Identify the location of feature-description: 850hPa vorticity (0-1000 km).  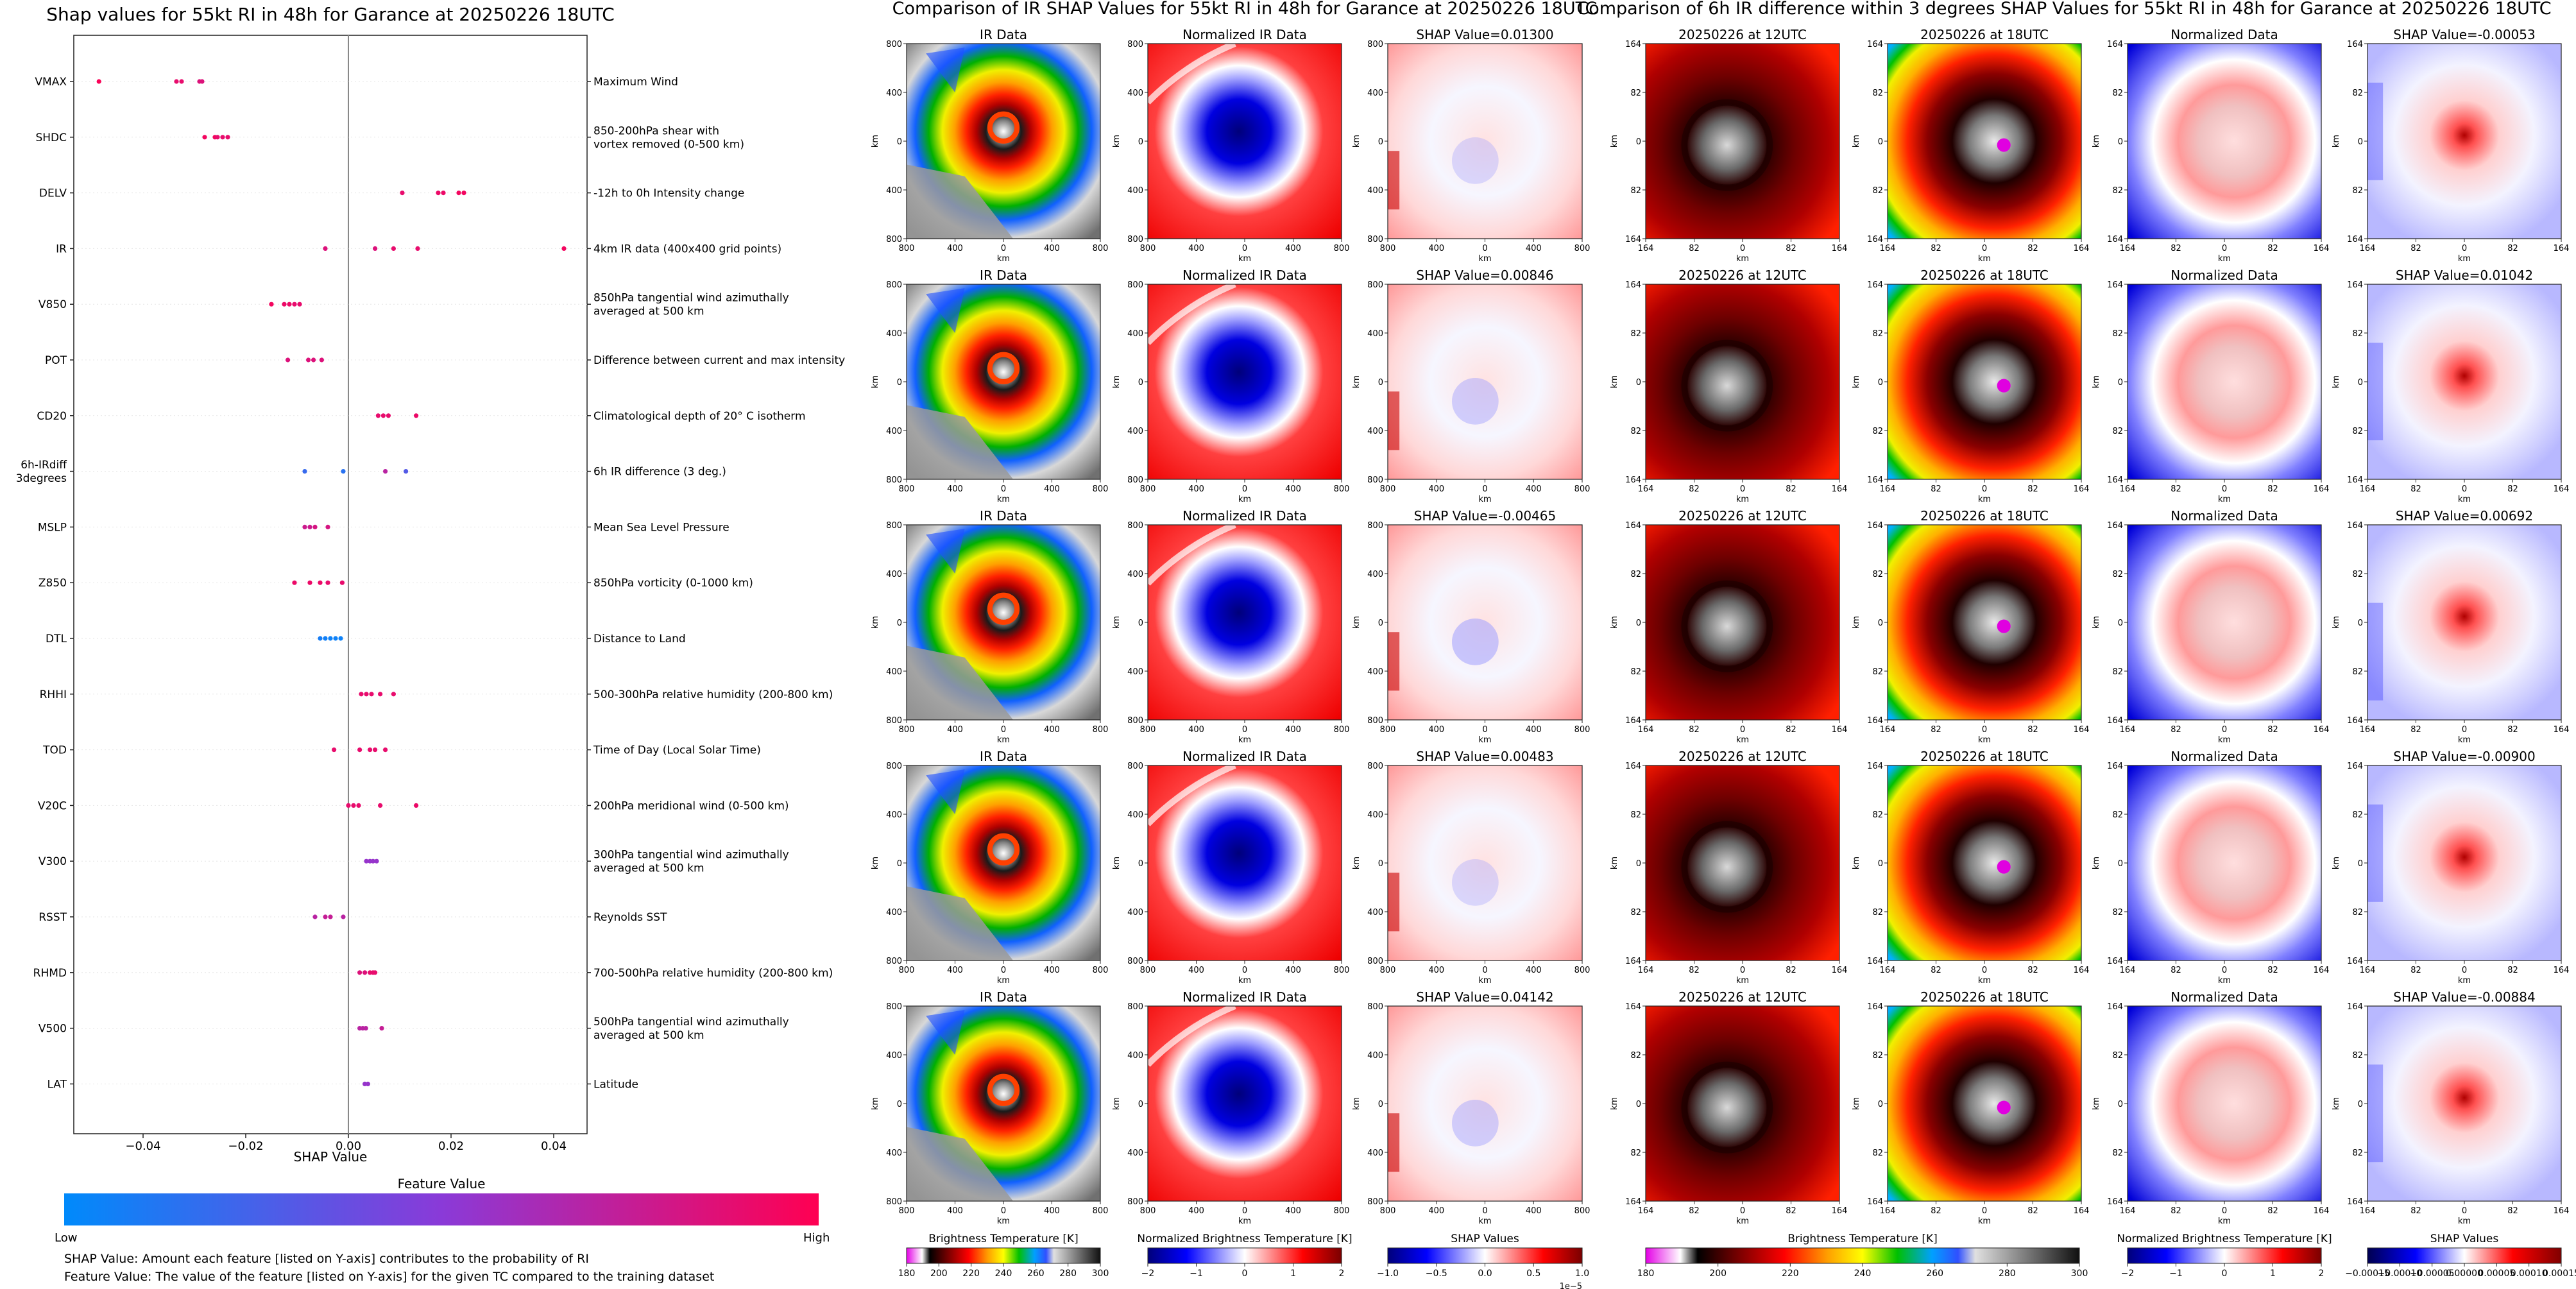
(673, 583).